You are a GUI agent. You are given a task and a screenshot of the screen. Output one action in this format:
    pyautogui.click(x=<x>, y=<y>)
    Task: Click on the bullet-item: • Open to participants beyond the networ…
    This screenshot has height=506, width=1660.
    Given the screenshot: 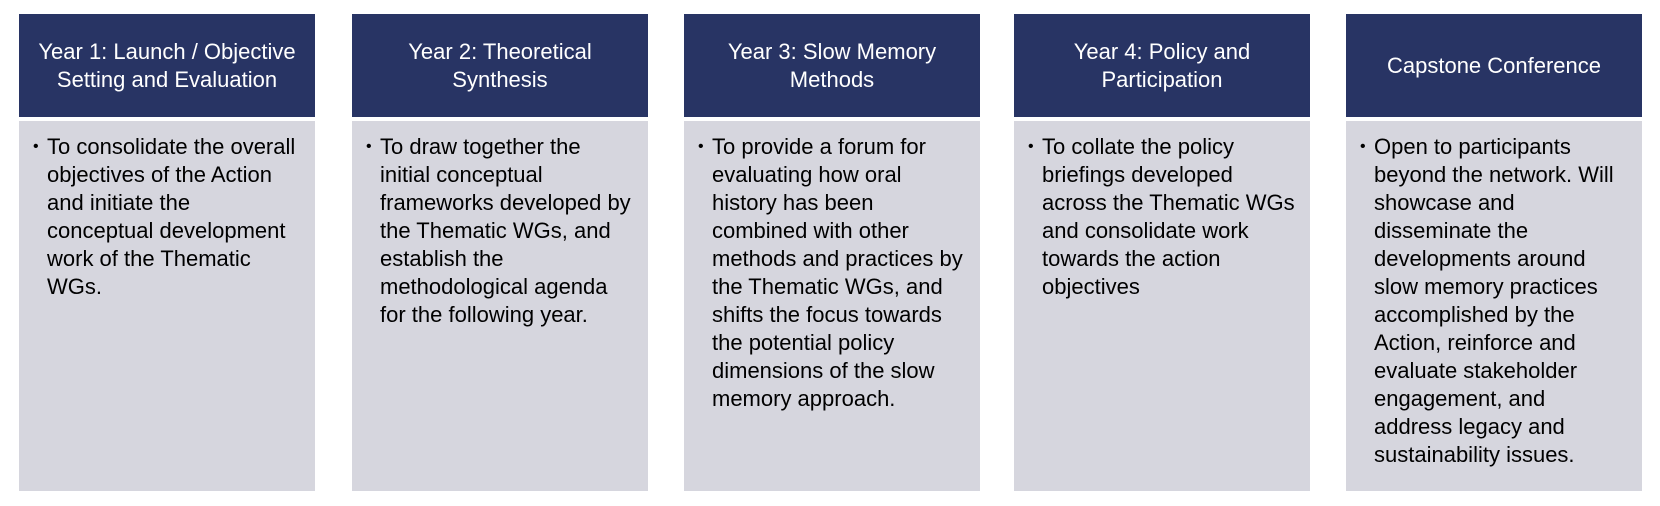 What is the action you would take?
    pyautogui.click(x=1494, y=301)
    